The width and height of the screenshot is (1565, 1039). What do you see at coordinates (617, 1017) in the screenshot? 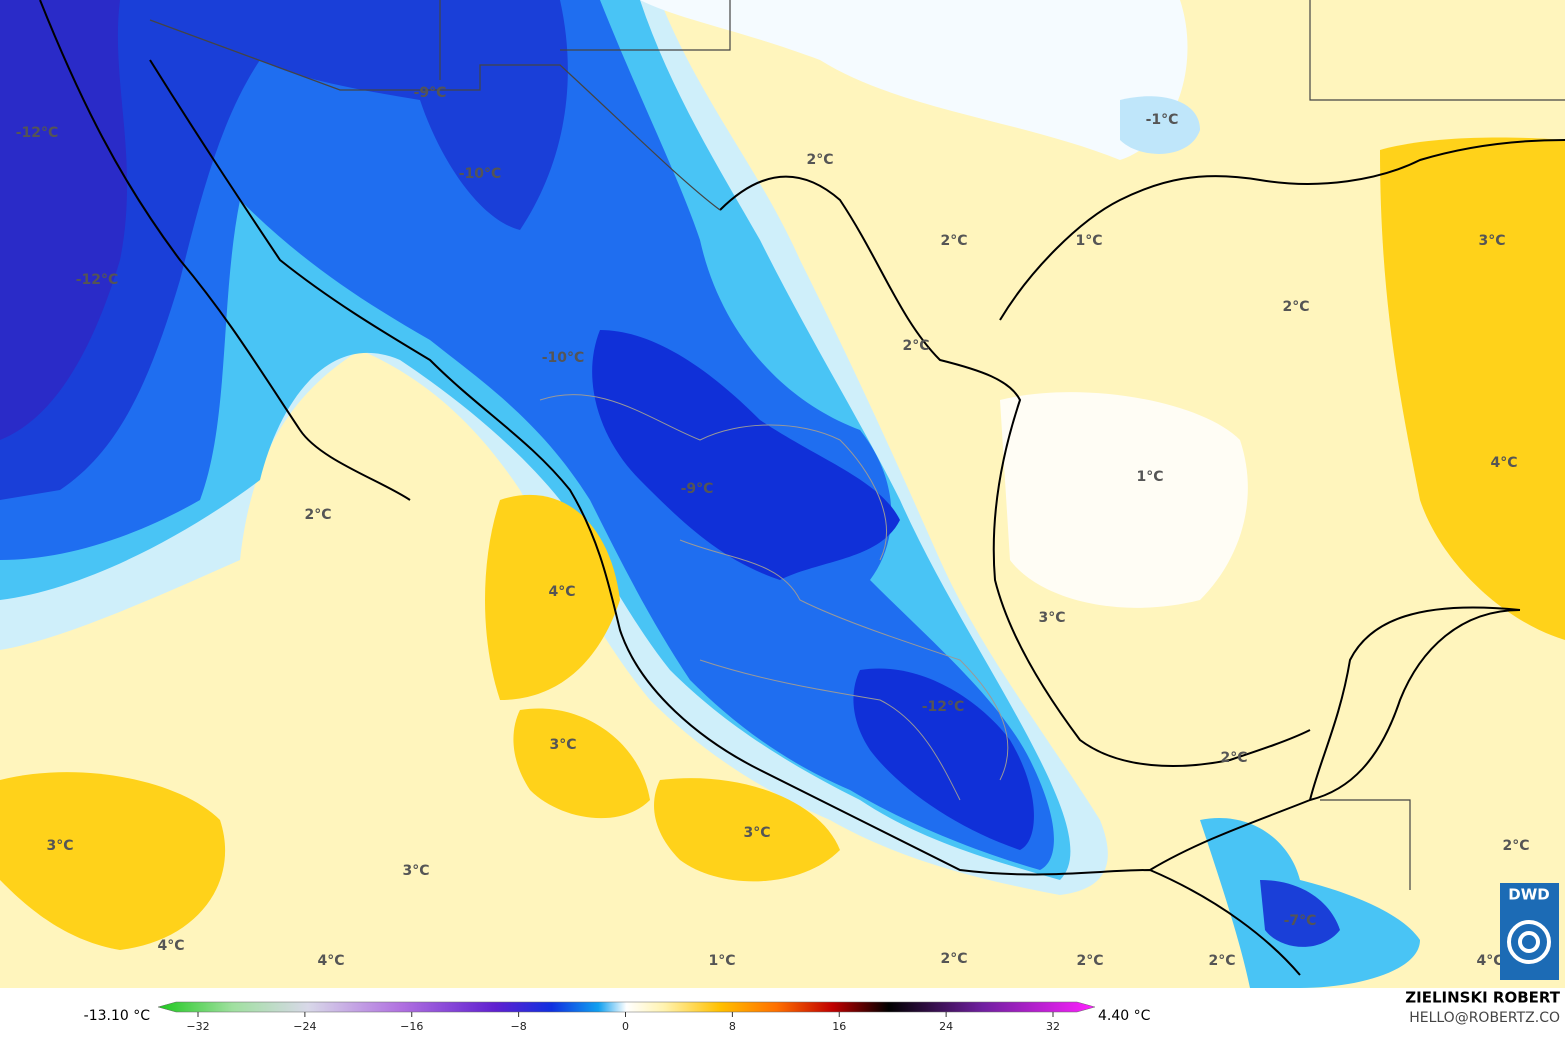
I see `colorbar: -13.10 °C 4.40 °C −32 −24 −16 −8 0 8 16 24 32` at bounding box center [617, 1017].